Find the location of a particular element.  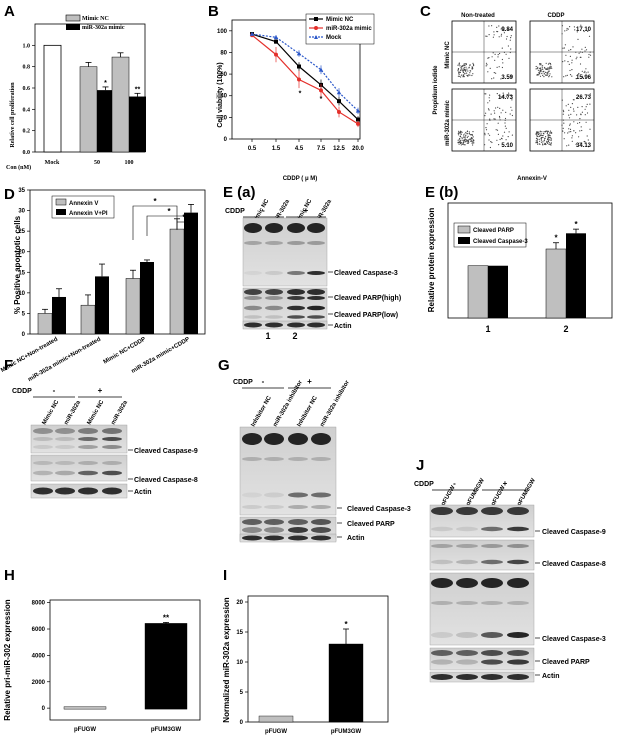

legend-swatch-mir302a-mimic is located at coordinates (73, 27).